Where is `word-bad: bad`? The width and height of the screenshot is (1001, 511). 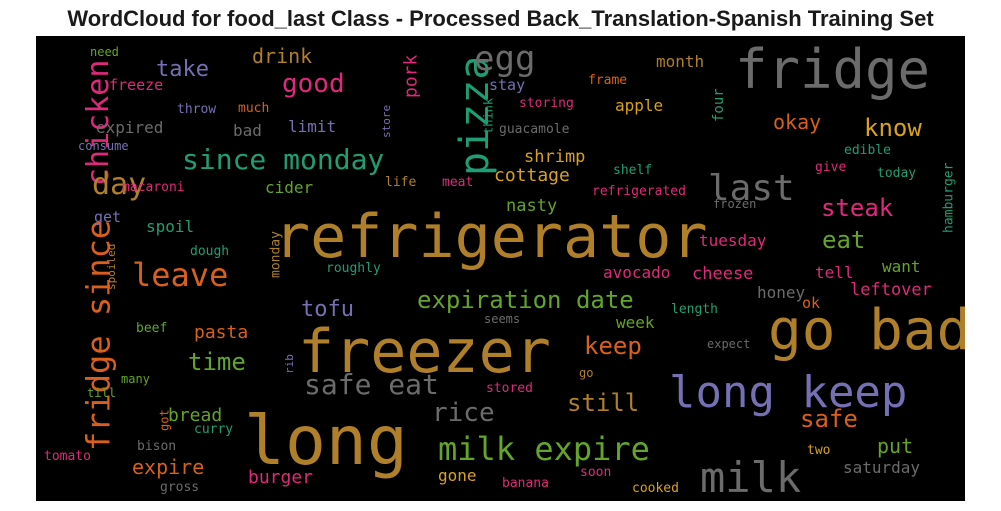
word-bad: bad is located at coordinates (247, 130).